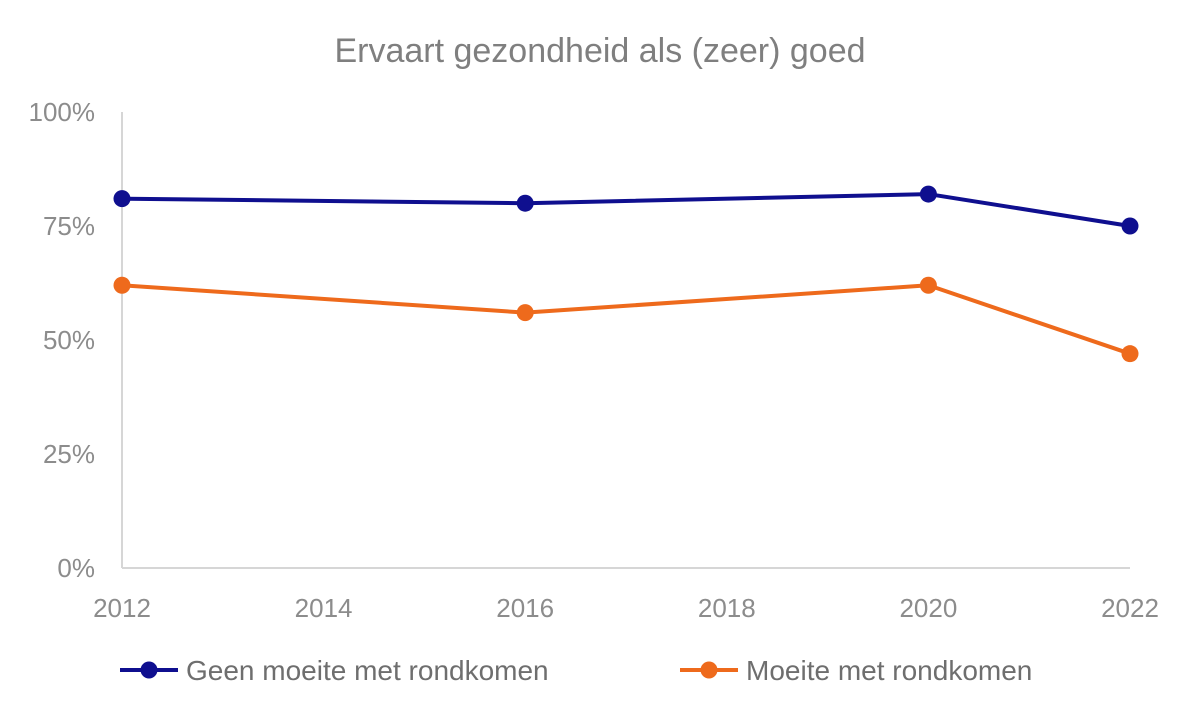  Describe the element at coordinates (324, 608) in the screenshot. I see `x-tick-label: 2014` at that location.